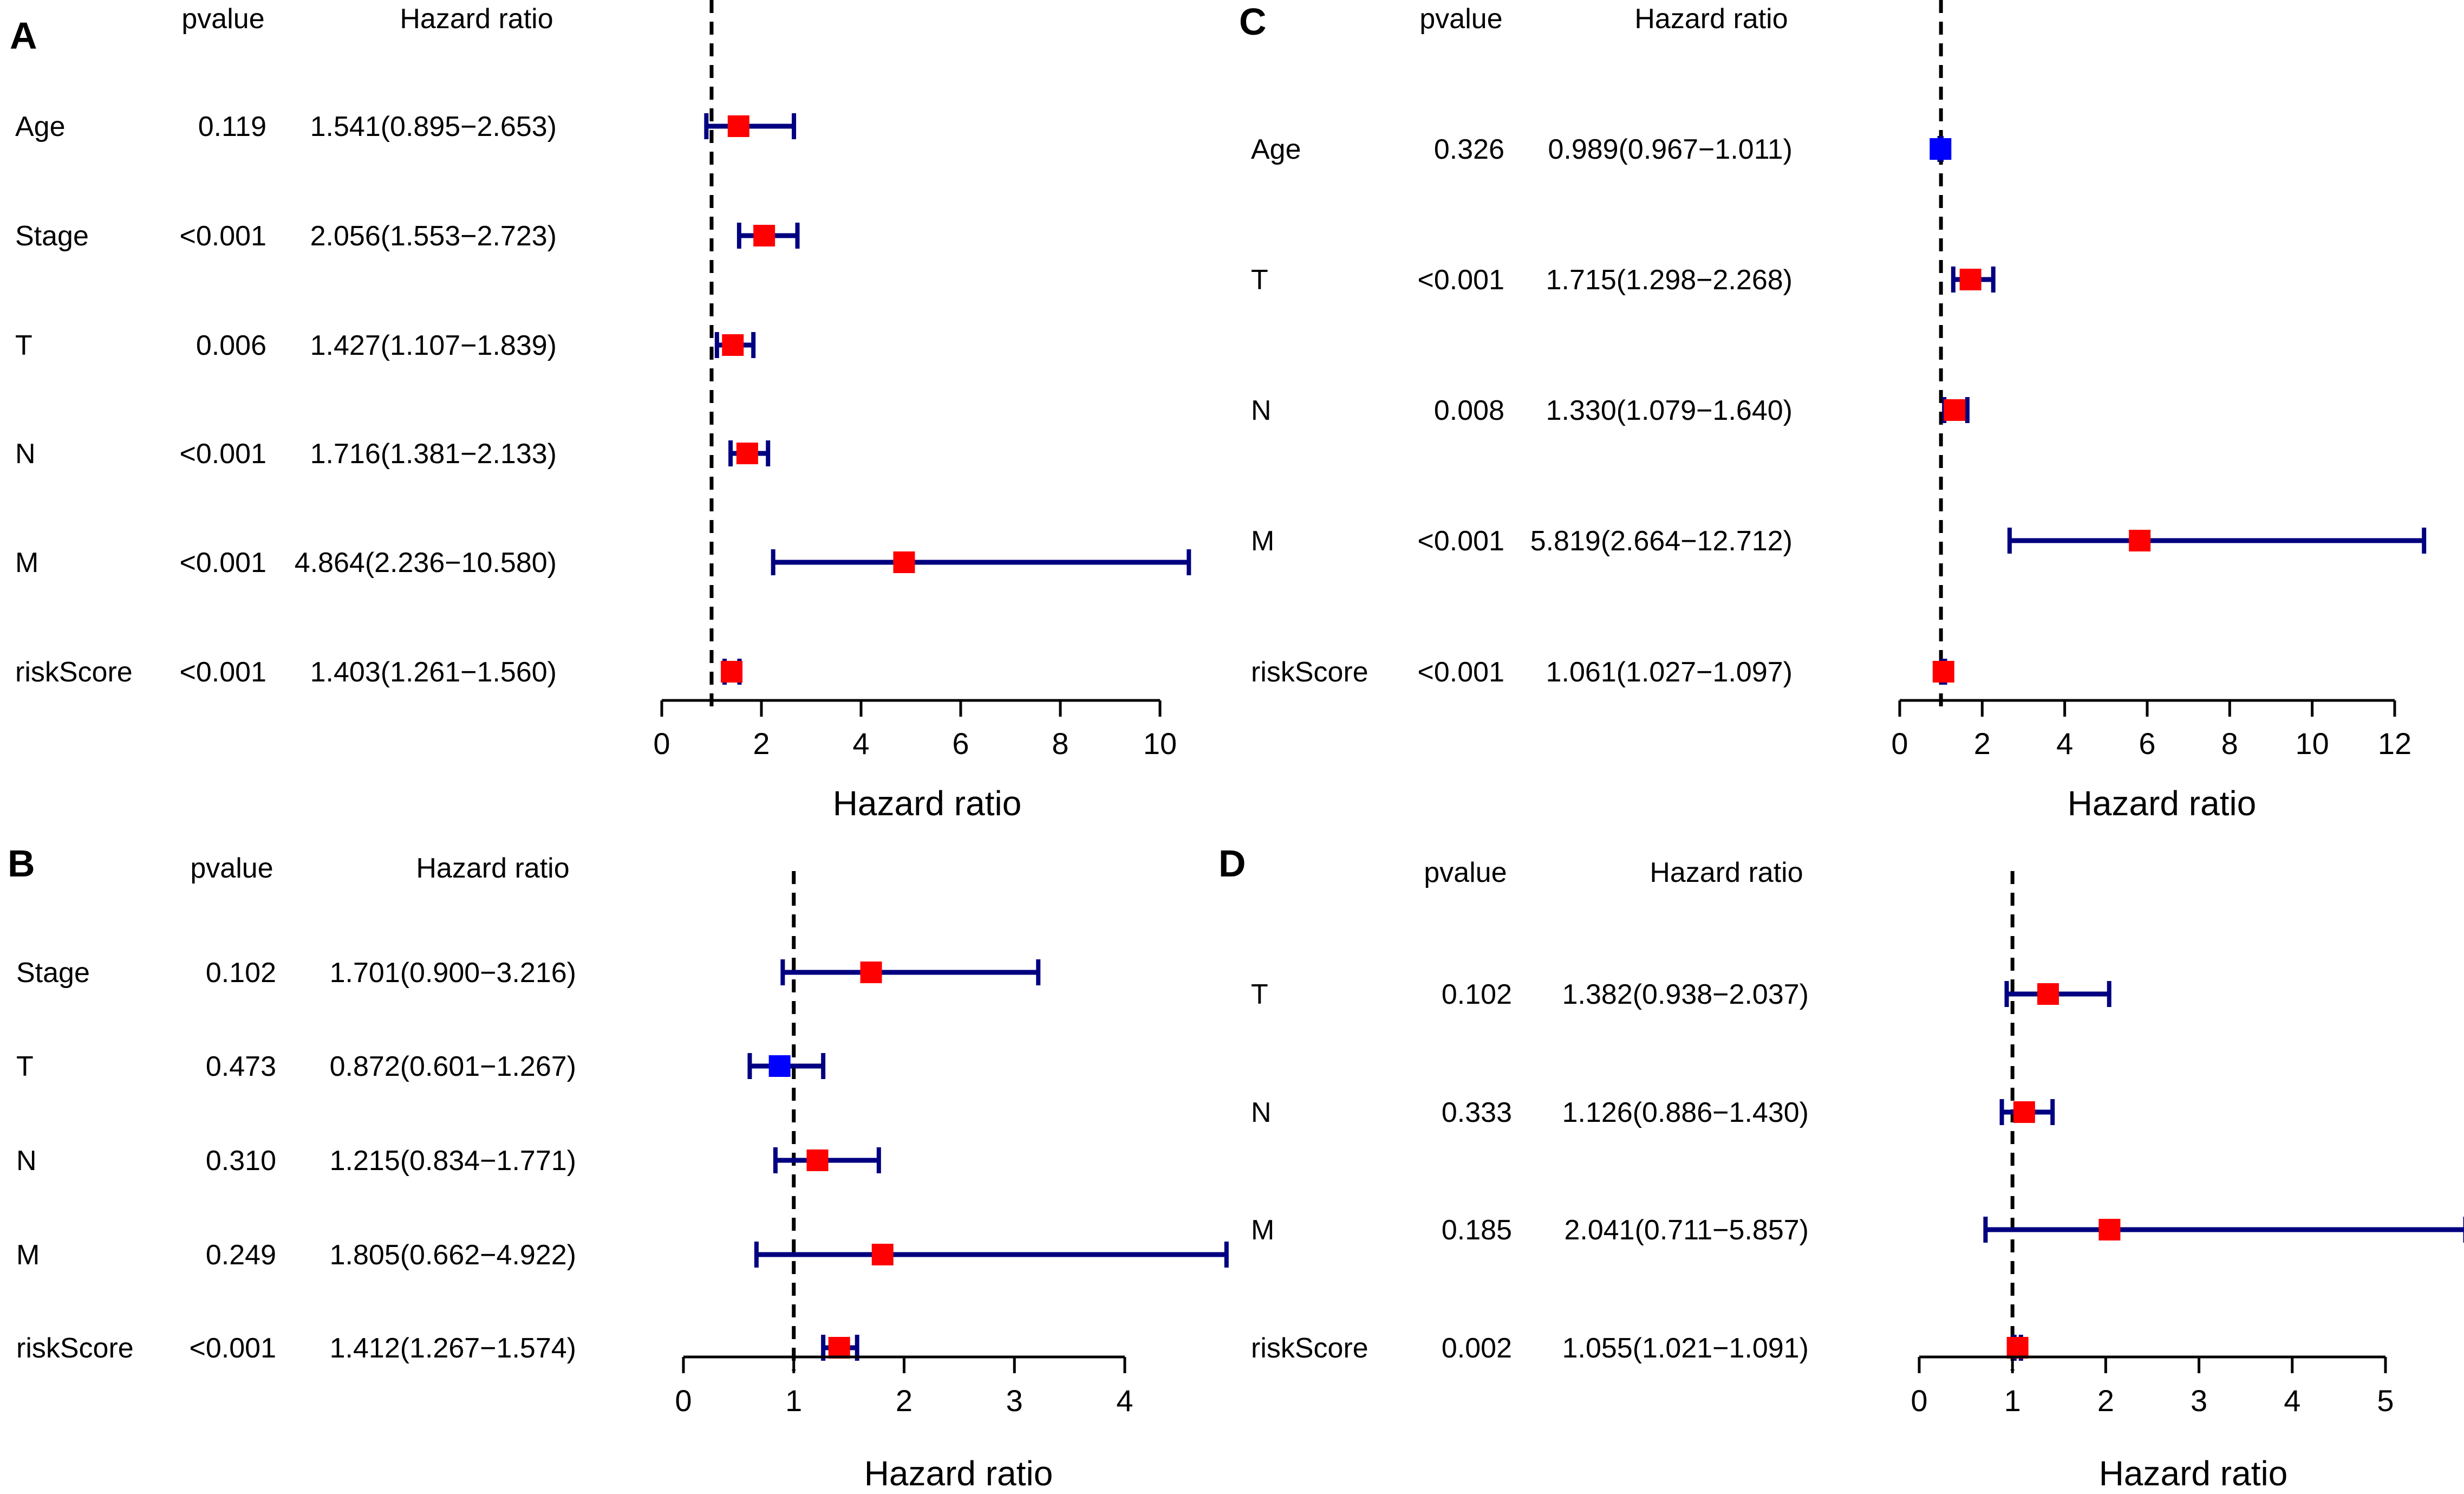 Image resolution: width=2464 pixels, height=1494 pixels. What do you see at coordinates (1477, 995) in the screenshot?
I see `row-pvalue: 0.102` at bounding box center [1477, 995].